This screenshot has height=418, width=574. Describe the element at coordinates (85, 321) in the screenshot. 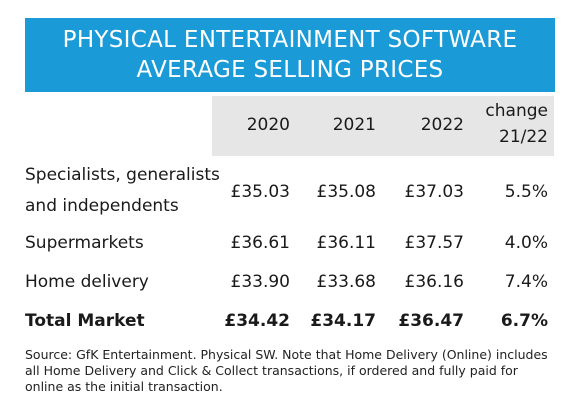

I see `row-label-total-market: Total Market` at that location.